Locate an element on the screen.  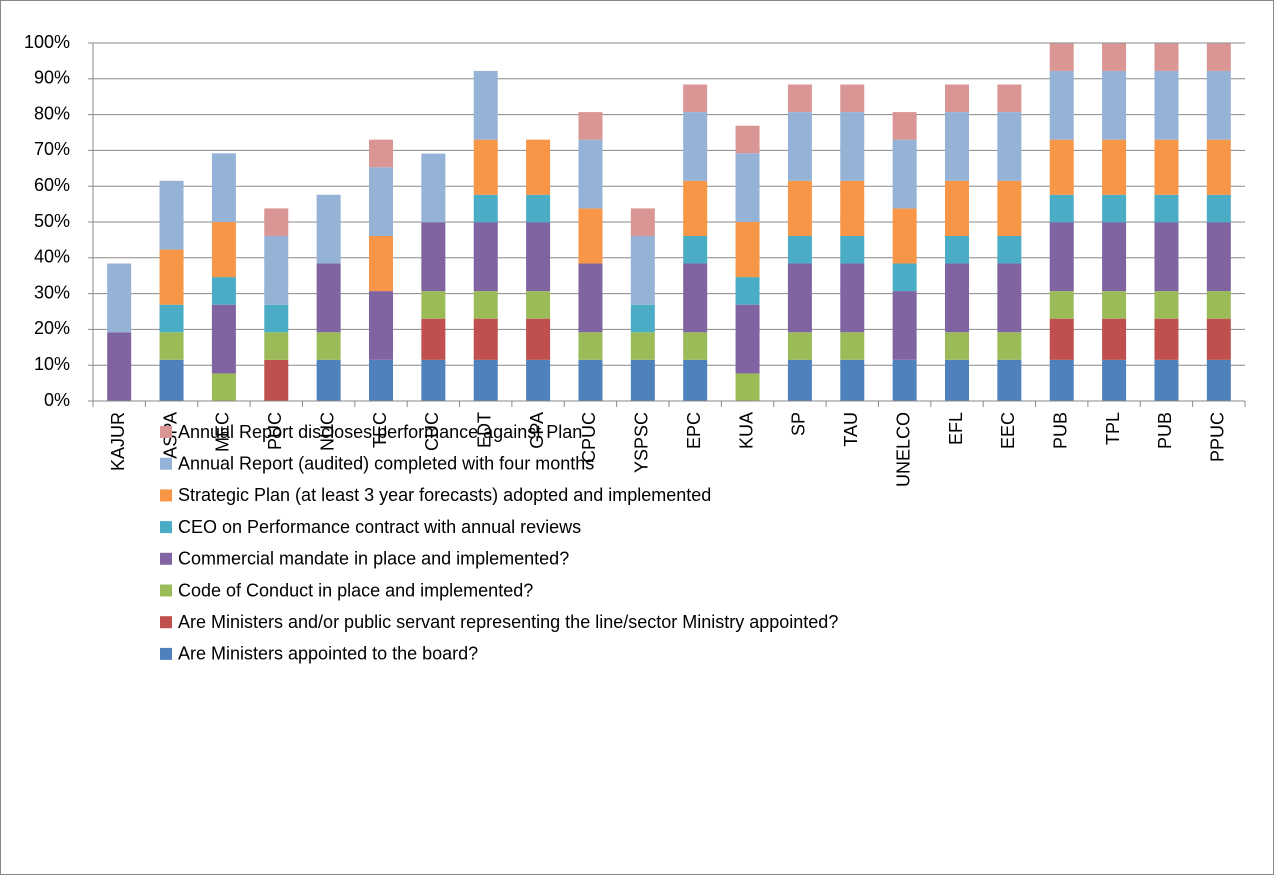
x-tick-label: CPUC is located at coordinates (589, 437).